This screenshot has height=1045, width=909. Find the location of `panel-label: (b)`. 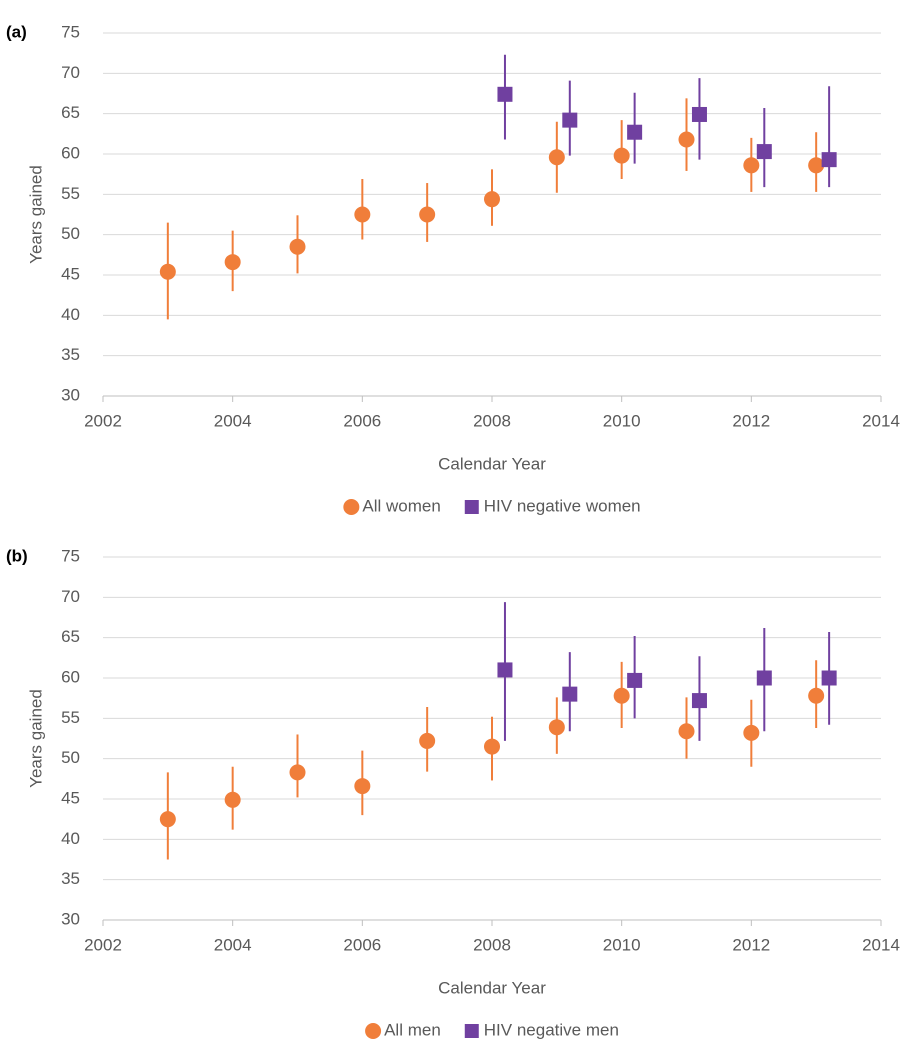

panel-label: (b) is located at coordinates (17, 555).